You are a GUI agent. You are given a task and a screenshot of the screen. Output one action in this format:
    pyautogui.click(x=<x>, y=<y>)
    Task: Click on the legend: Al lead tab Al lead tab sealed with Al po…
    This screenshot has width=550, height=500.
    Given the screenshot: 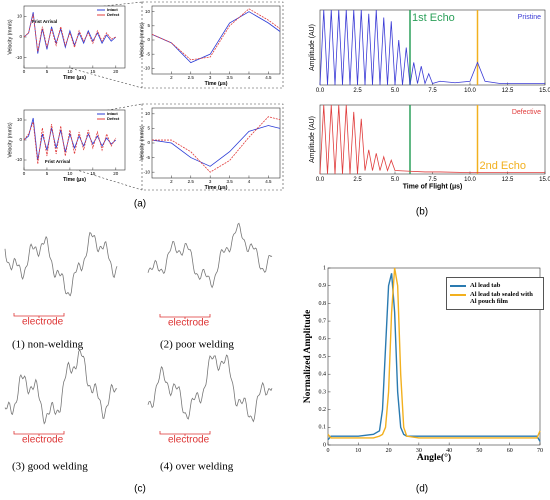 What is the action you would take?
    pyautogui.click(x=495, y=293)
    